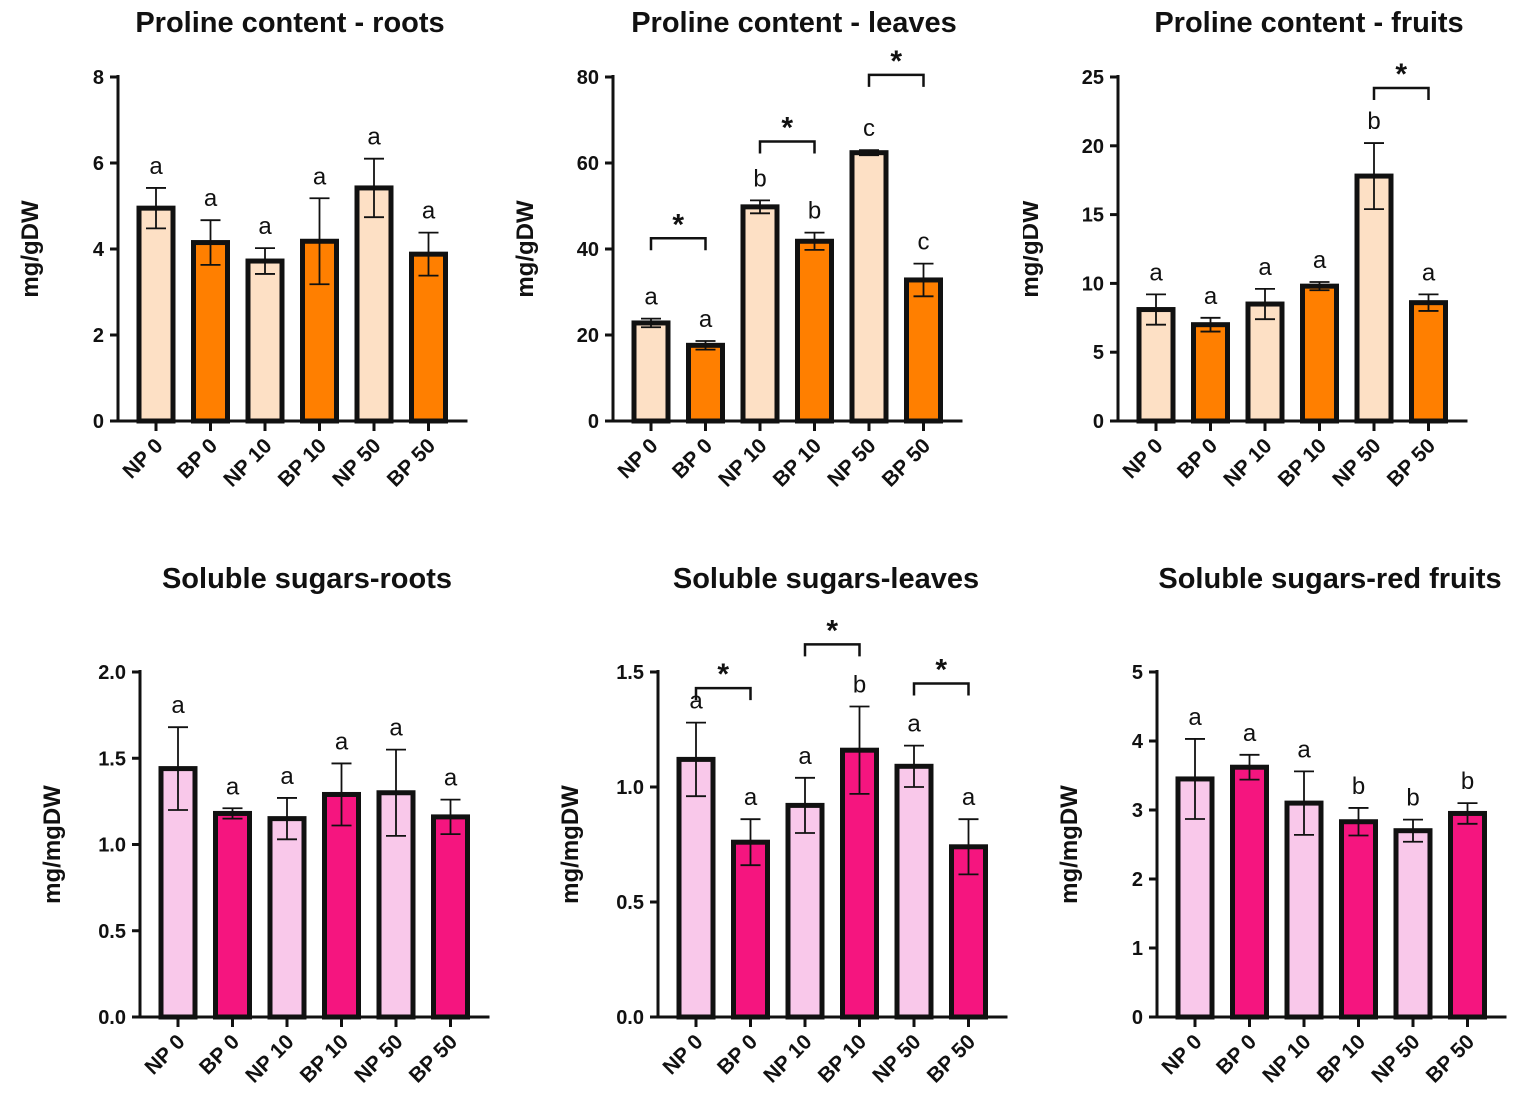 This screenshot has width=1535, height=1112. I want to click on y-axis-label: mg/mgDW, so click(1069, 844).